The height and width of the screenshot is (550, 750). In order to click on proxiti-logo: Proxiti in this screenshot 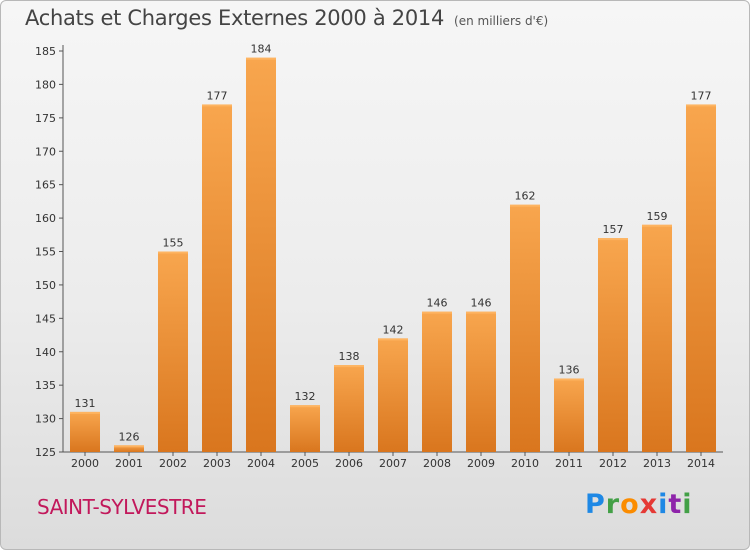, I will do `click(639, 504)`.